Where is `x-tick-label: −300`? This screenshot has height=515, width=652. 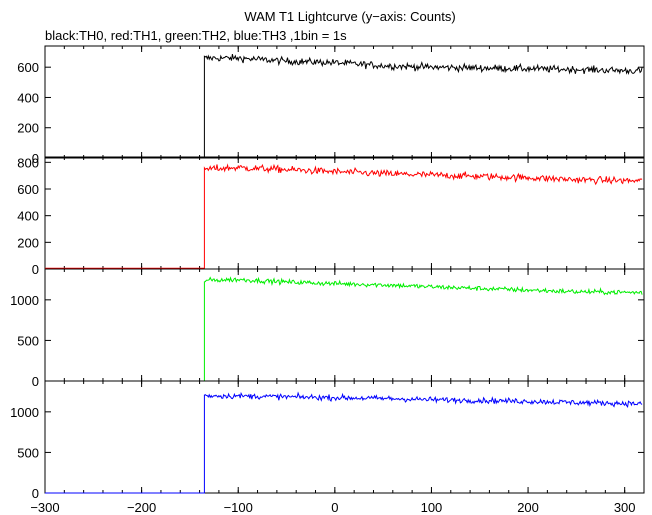
x-tick-label: −300 is located at coordinates (44, 507).